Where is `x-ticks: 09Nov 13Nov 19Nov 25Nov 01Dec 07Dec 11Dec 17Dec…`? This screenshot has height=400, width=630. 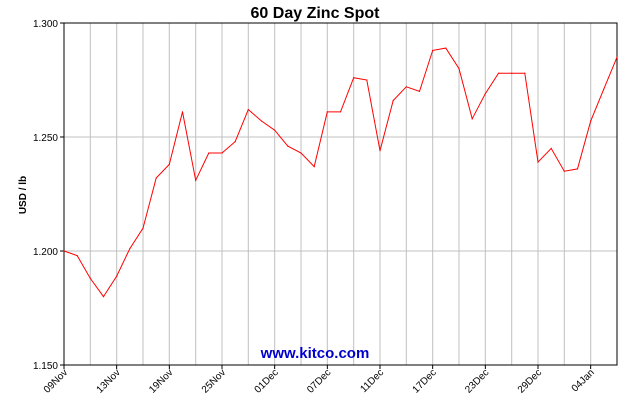 x-ticks: 09Nov 13Nov 19Nov 25Nov 01Dec 07Dec 11Dec 17Dec… is located at coordinates (319, 380).